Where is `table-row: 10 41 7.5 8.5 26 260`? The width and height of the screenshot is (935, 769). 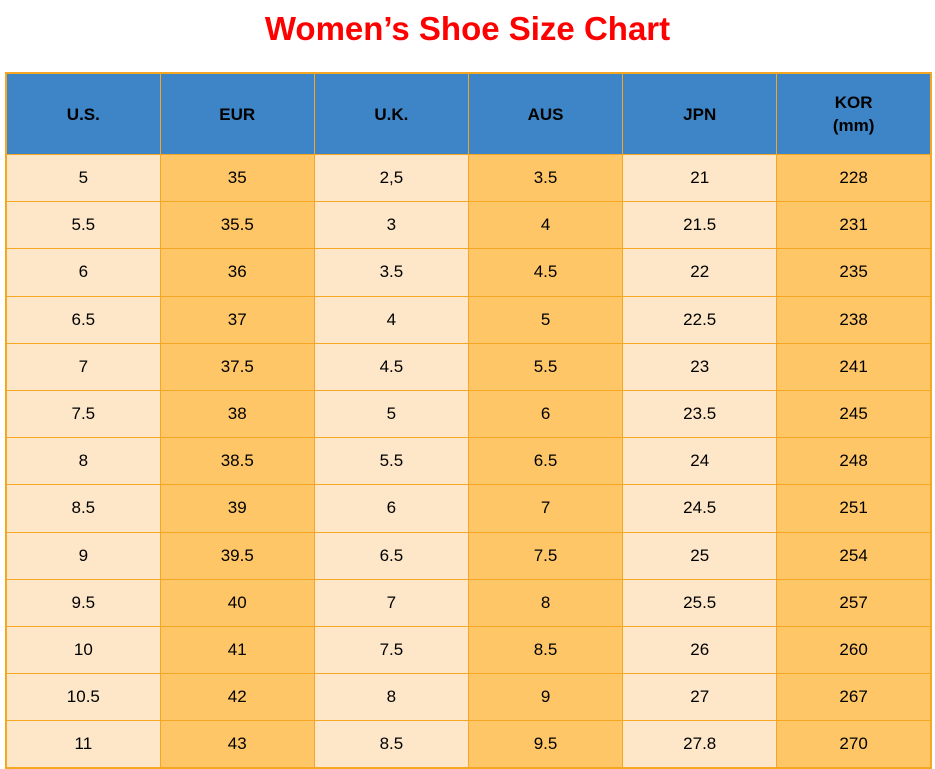 table-row: 10 41 7.5 8.5 26 260 is located at coordinates (468, 650).